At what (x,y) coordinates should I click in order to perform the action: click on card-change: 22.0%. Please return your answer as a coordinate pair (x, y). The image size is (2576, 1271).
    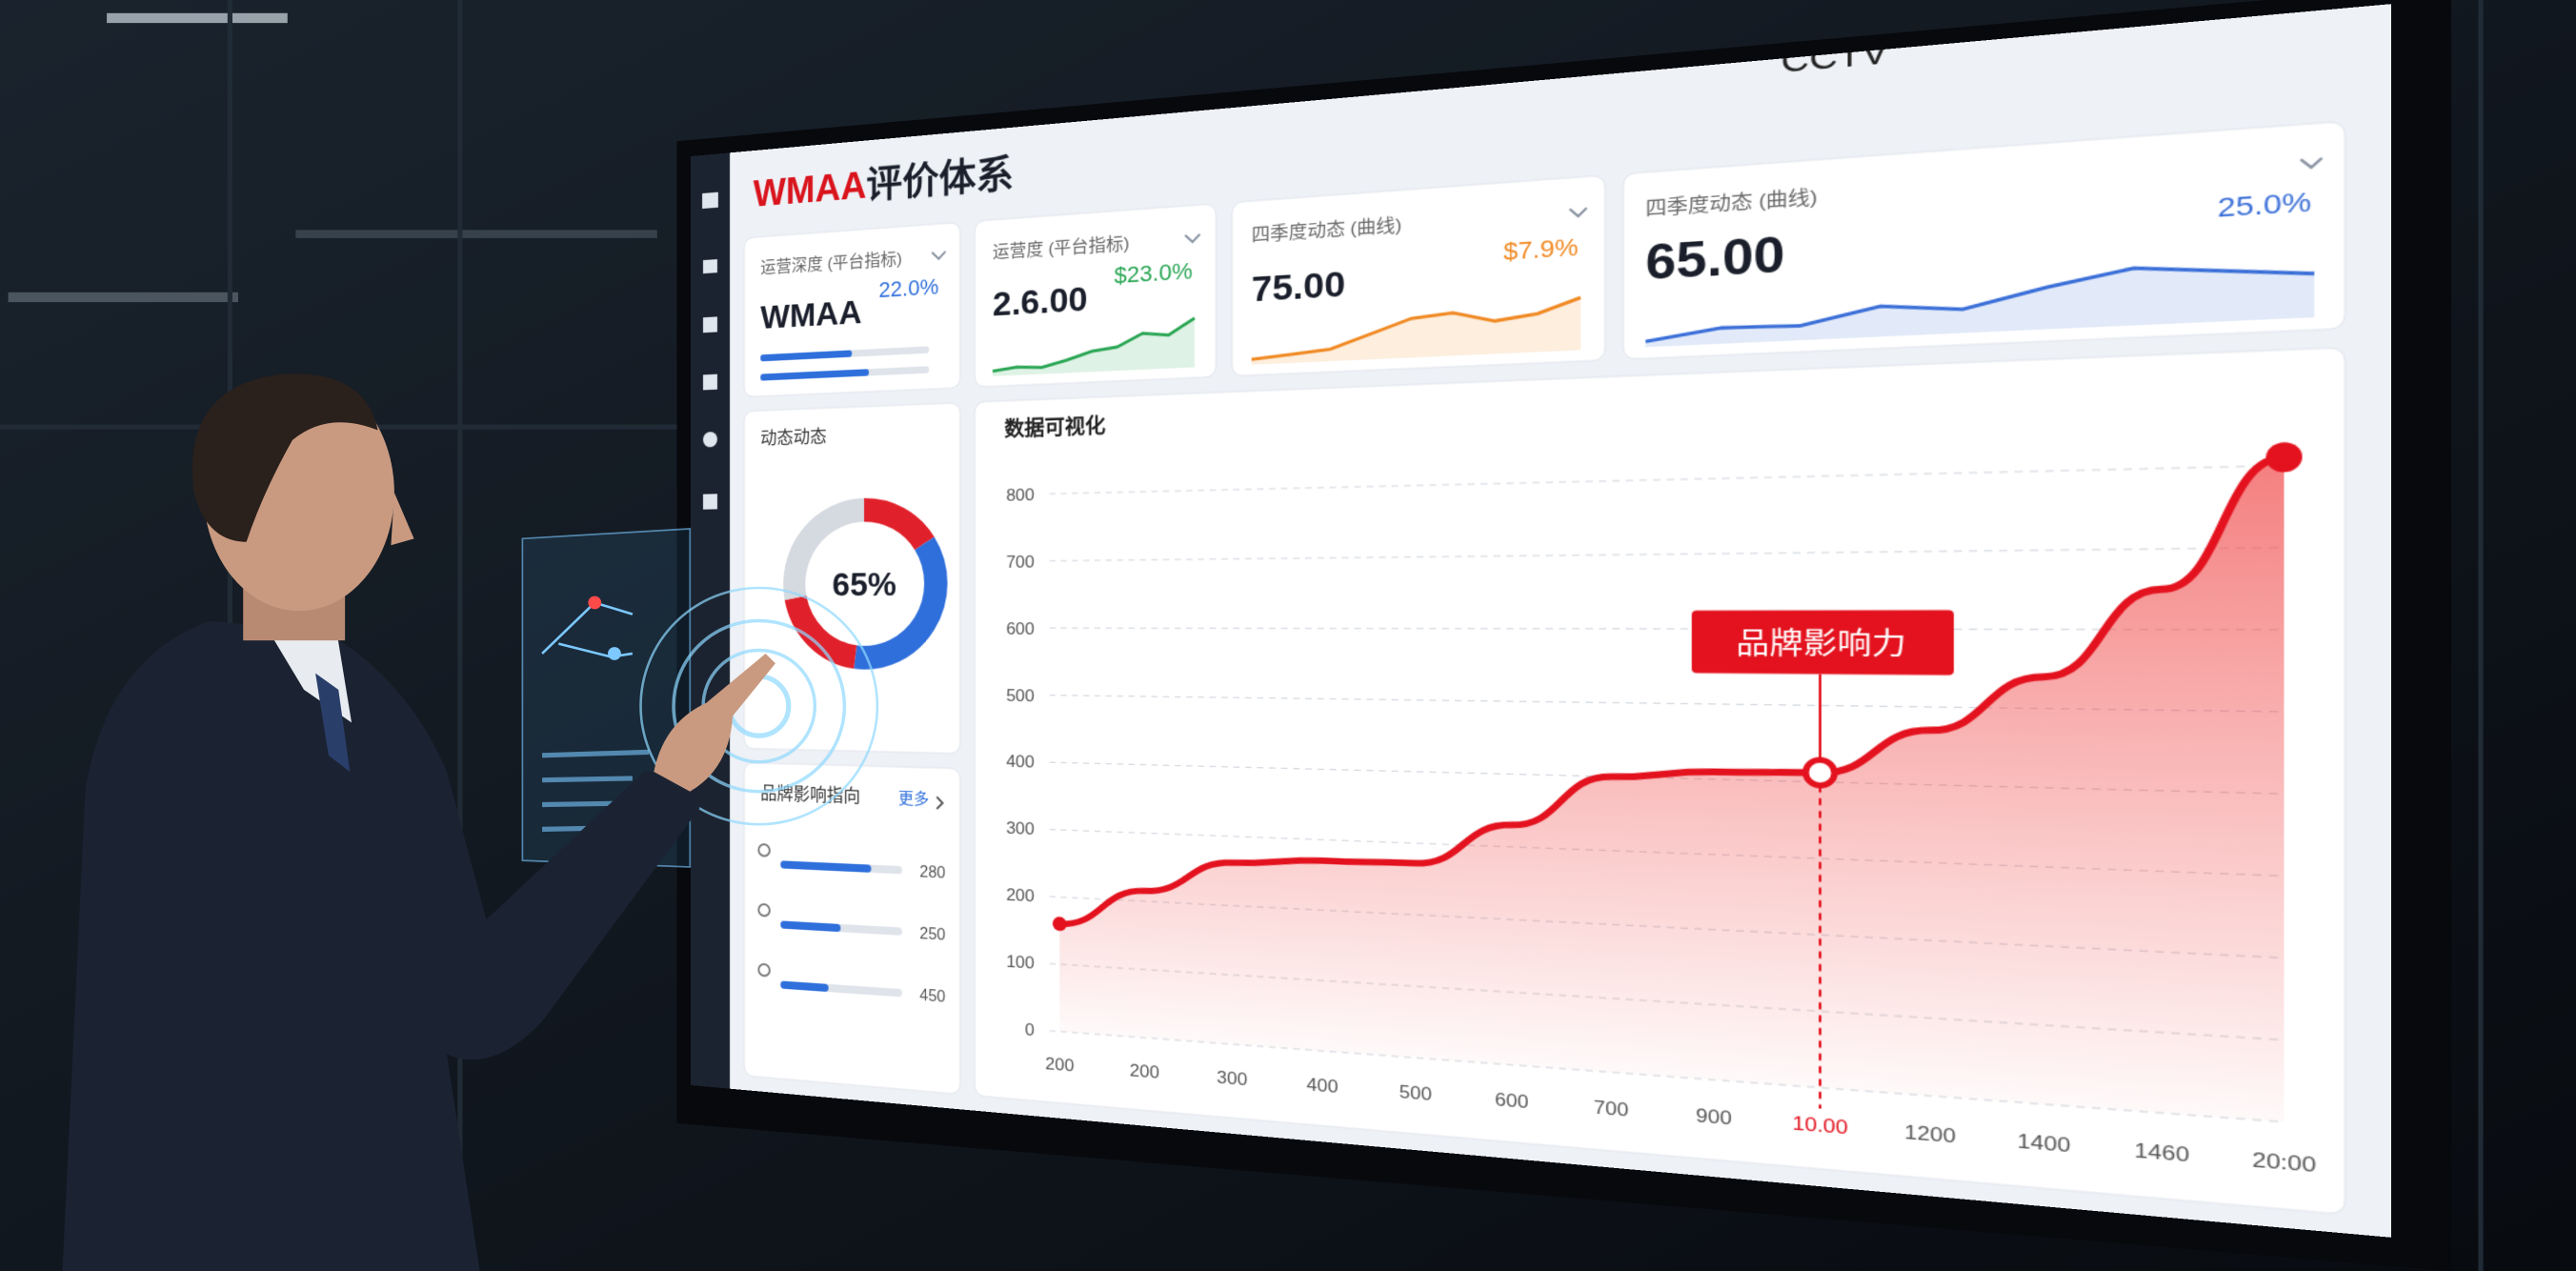
    Looking at the image, I should click on (909, 288).